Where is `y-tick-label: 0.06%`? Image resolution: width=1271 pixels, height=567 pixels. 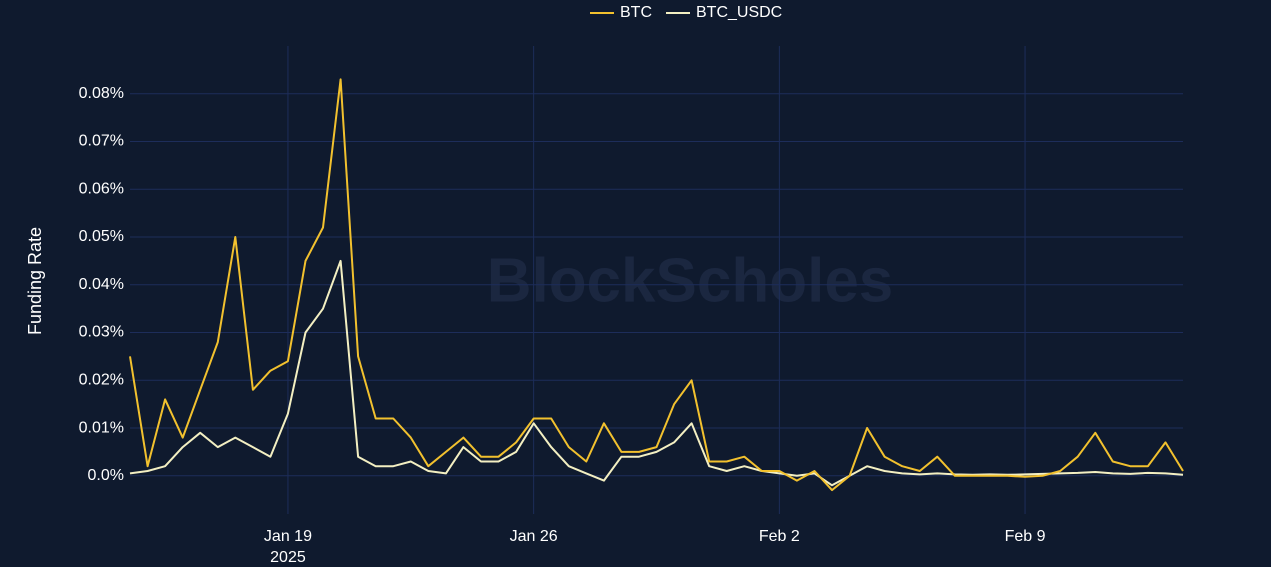 y-tick-label: 0.06% is located at coordinates (101, 188).